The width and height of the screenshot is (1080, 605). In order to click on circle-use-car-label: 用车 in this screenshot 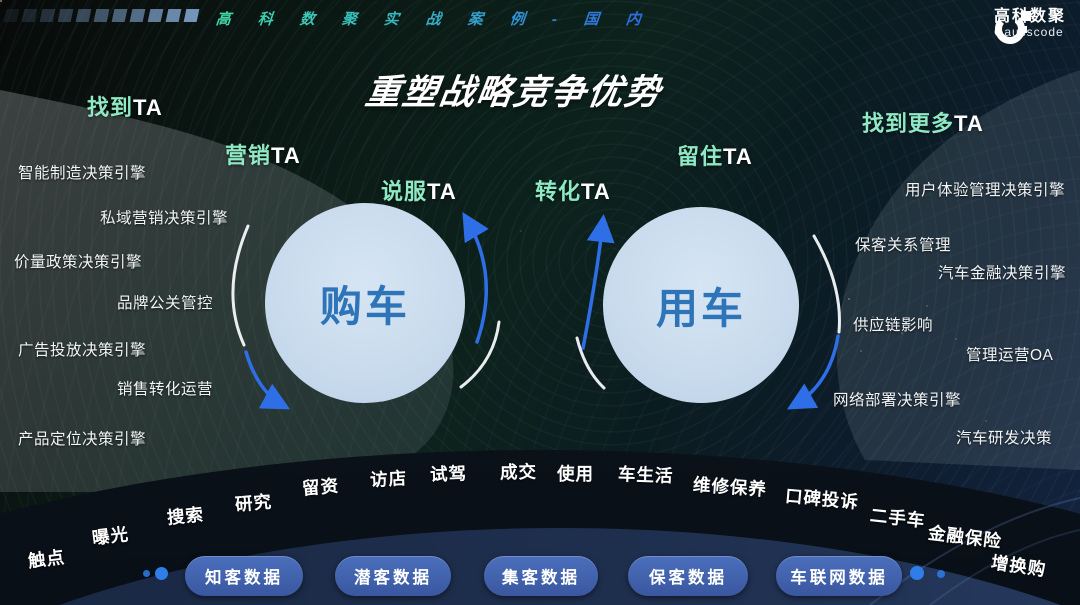, I will do `click(700, 308)`.